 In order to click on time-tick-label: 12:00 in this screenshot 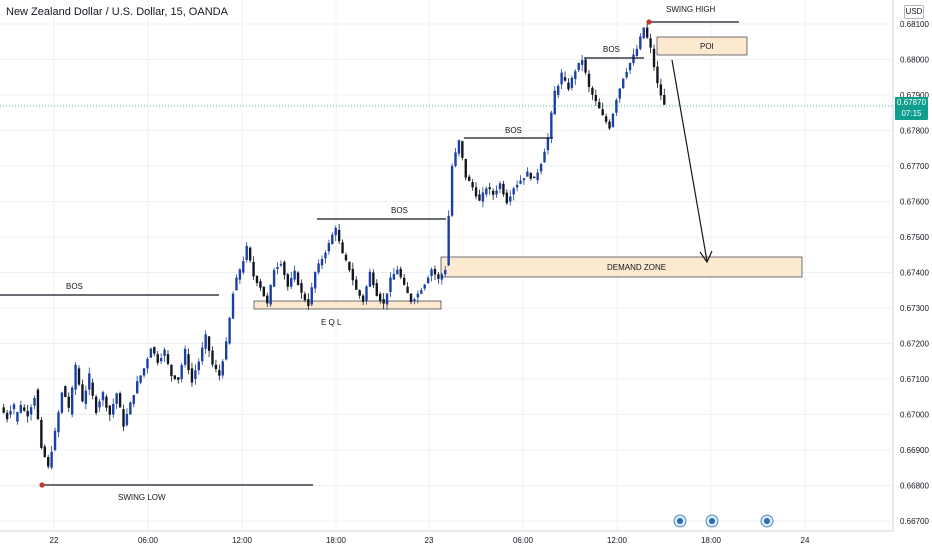, I will do `click(617, 540)`.